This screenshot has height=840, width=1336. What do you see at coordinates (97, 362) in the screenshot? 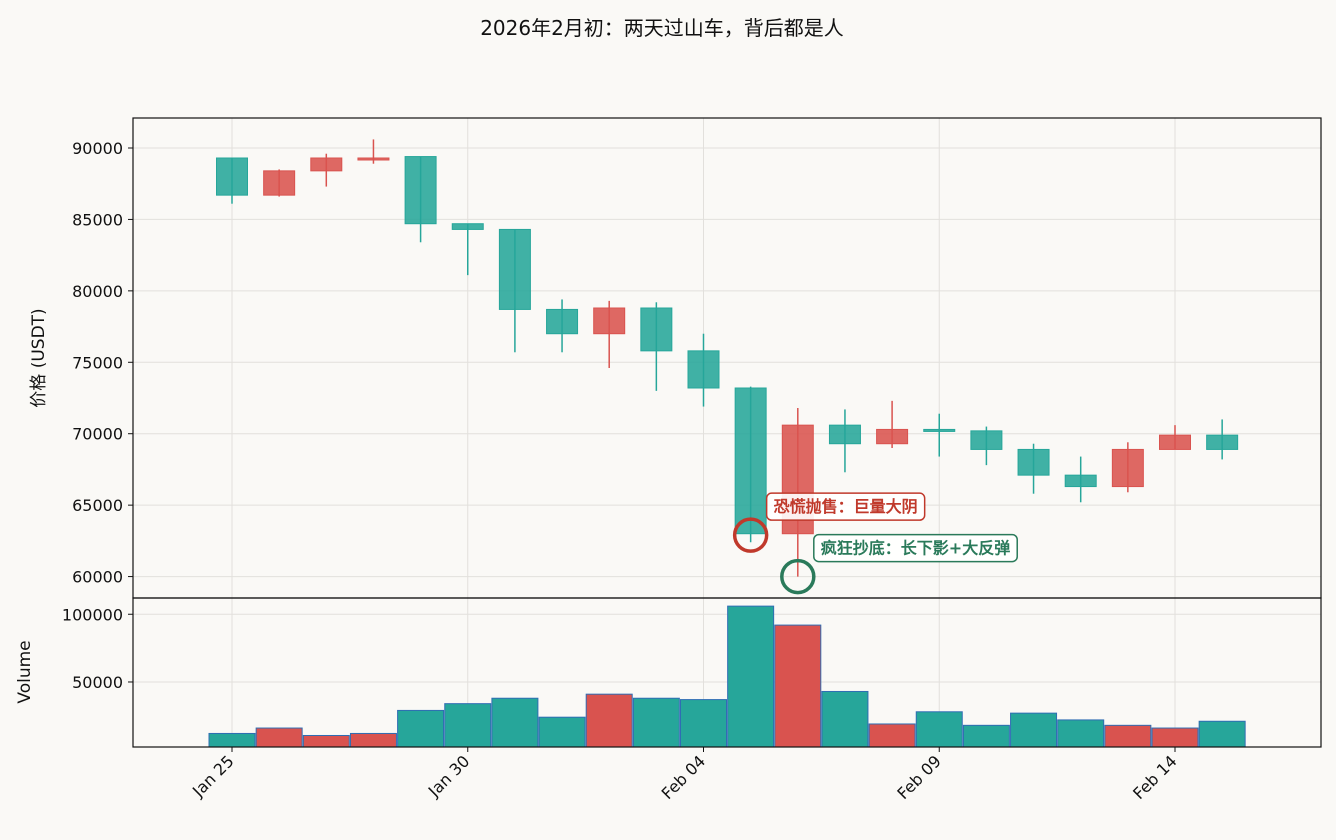
I see `price-tick-label: 75000` at bounding box center [97, 362].